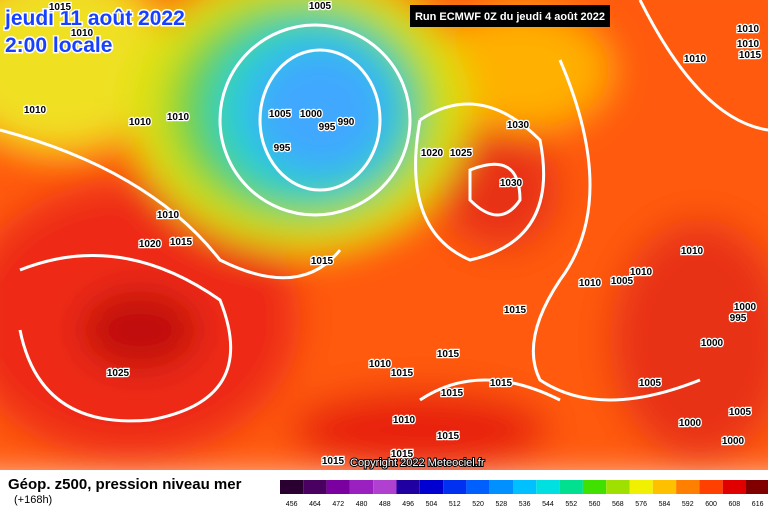 The width and height of the screenshot is (768, 512). What do you see at coordinates (665, 504) in the screenshot?
I see `scale-label: 584` at bounding box center [665, 504].